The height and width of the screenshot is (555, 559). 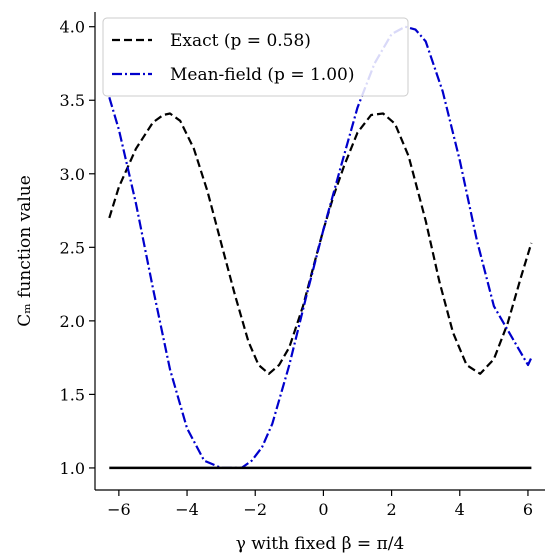 I want to click on y-ticks: 1.0 1.5 2.0 2.5 3.0 3.5 4.0, so click(x=77, y=248).